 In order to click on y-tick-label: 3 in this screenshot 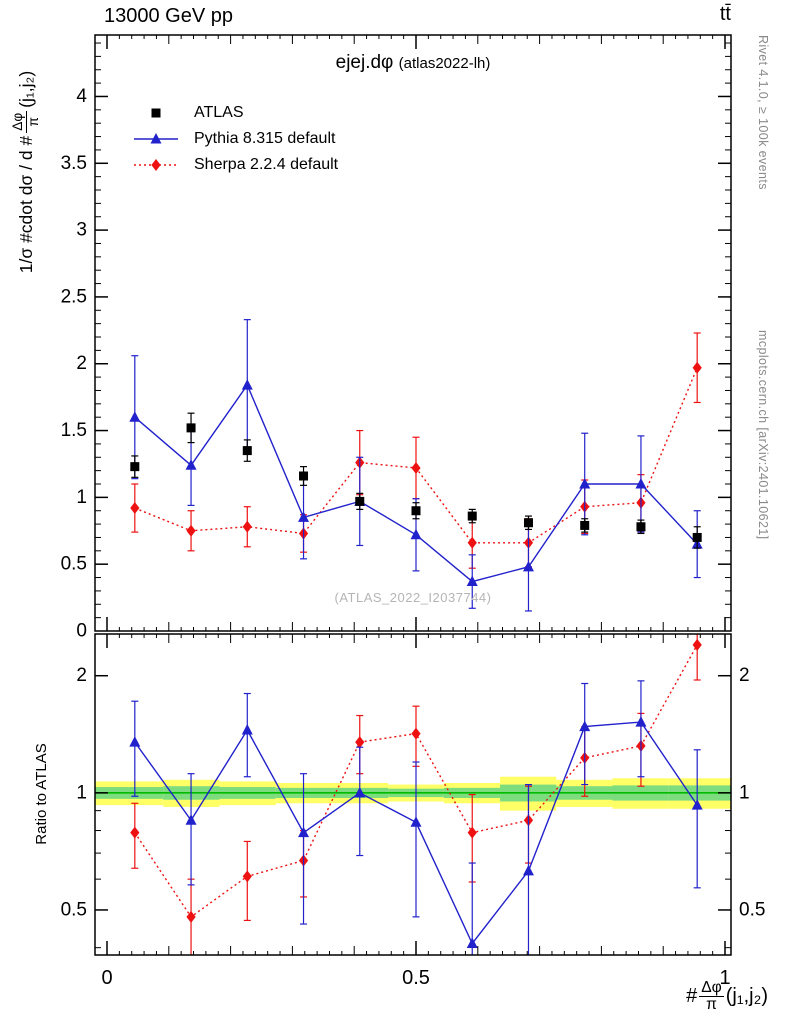, I will do `click(81, 230)`.